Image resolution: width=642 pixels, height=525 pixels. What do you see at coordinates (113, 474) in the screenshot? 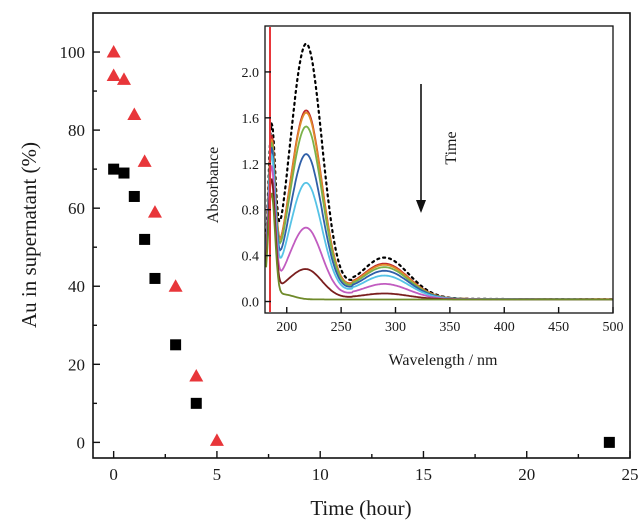
I see `main-x-tick-label: 0` at bounding box center [113, 474].